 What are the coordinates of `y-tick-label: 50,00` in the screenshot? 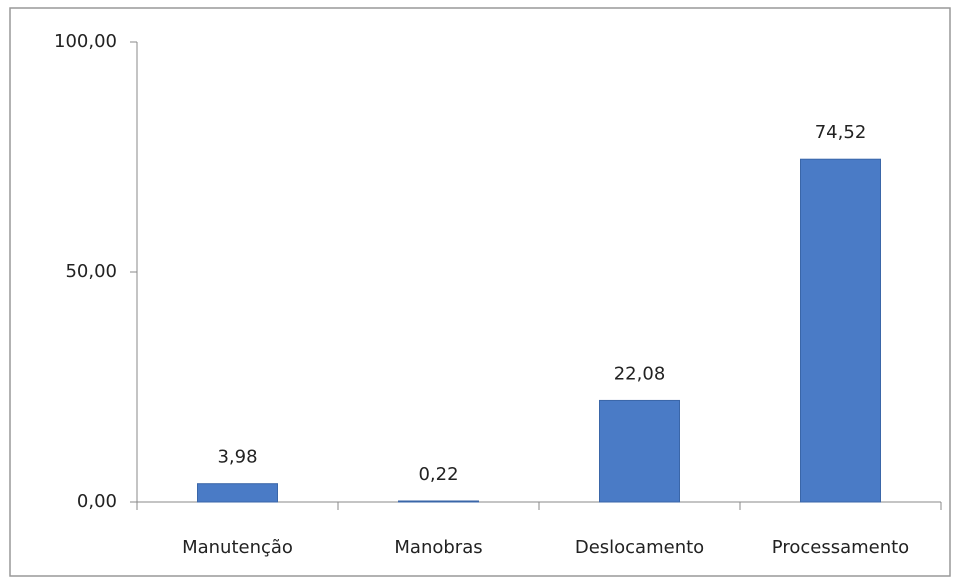 It's located at (91, 271).